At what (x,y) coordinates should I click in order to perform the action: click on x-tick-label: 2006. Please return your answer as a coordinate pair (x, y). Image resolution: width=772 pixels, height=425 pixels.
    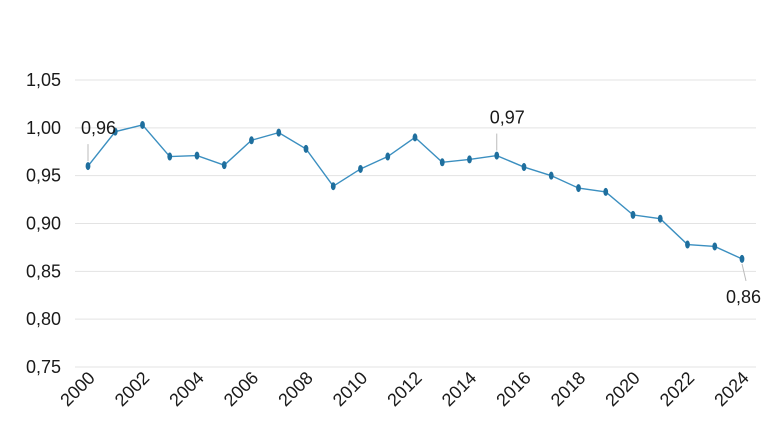
    Looking at the image, I should click on (241, 389).